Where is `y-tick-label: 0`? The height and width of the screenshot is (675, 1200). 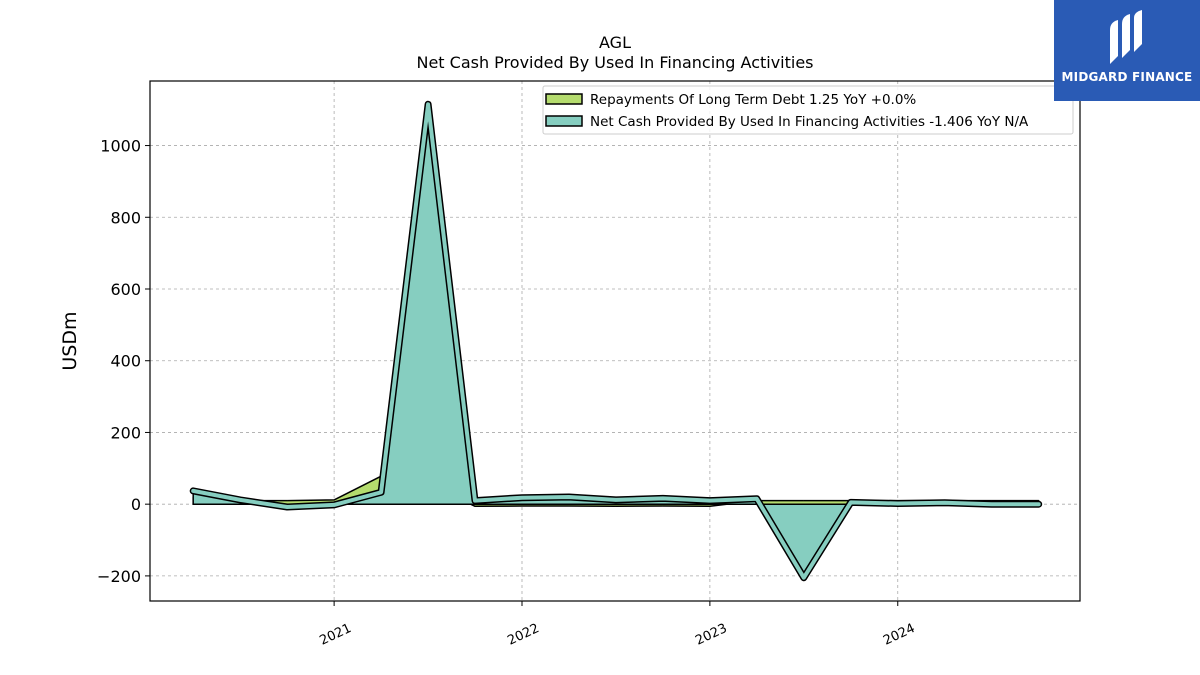 y-tick-label: 0 is located at coordinates (136, 504).